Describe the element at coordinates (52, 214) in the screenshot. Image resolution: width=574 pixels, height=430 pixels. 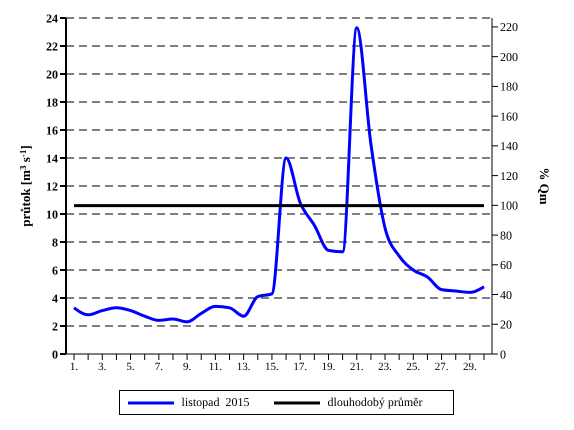
I see `y-tick-label: 10` at that location.